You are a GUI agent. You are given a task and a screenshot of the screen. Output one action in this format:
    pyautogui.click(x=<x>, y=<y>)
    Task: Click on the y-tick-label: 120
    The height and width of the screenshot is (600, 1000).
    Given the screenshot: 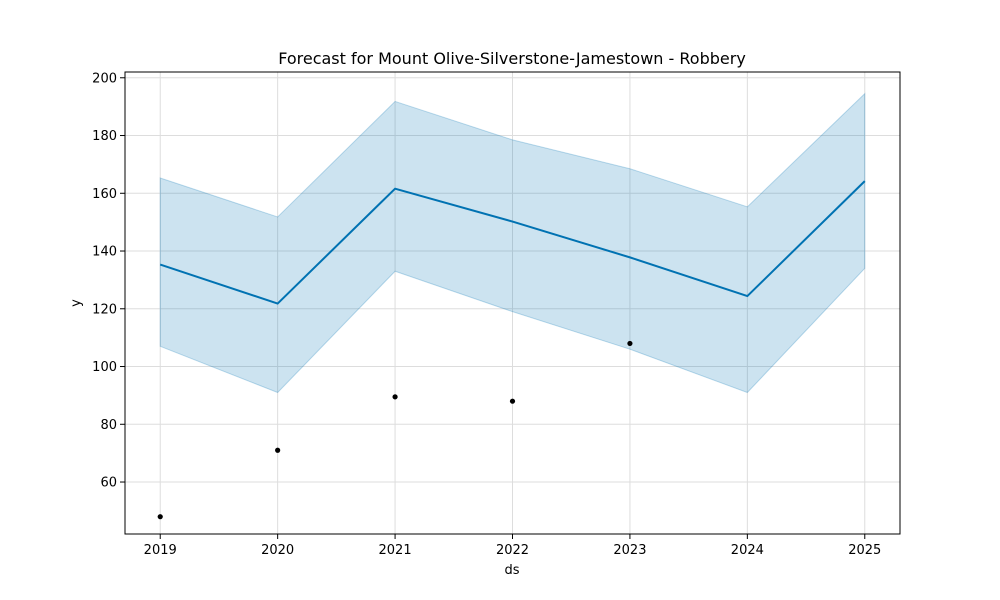 What is the action you would take?
    pyautogui.click(x=104, y=309)
    